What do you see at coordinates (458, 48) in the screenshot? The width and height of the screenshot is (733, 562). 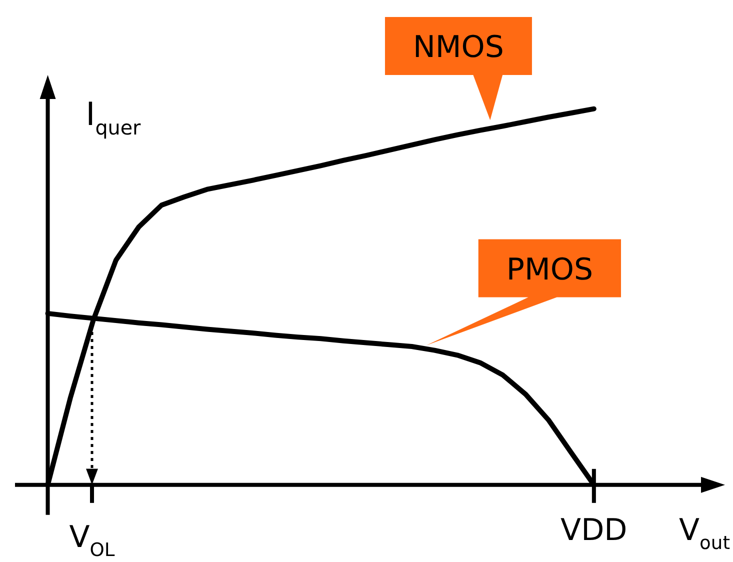 I see `series-label: NMOS` at bounding box center [458, 48].